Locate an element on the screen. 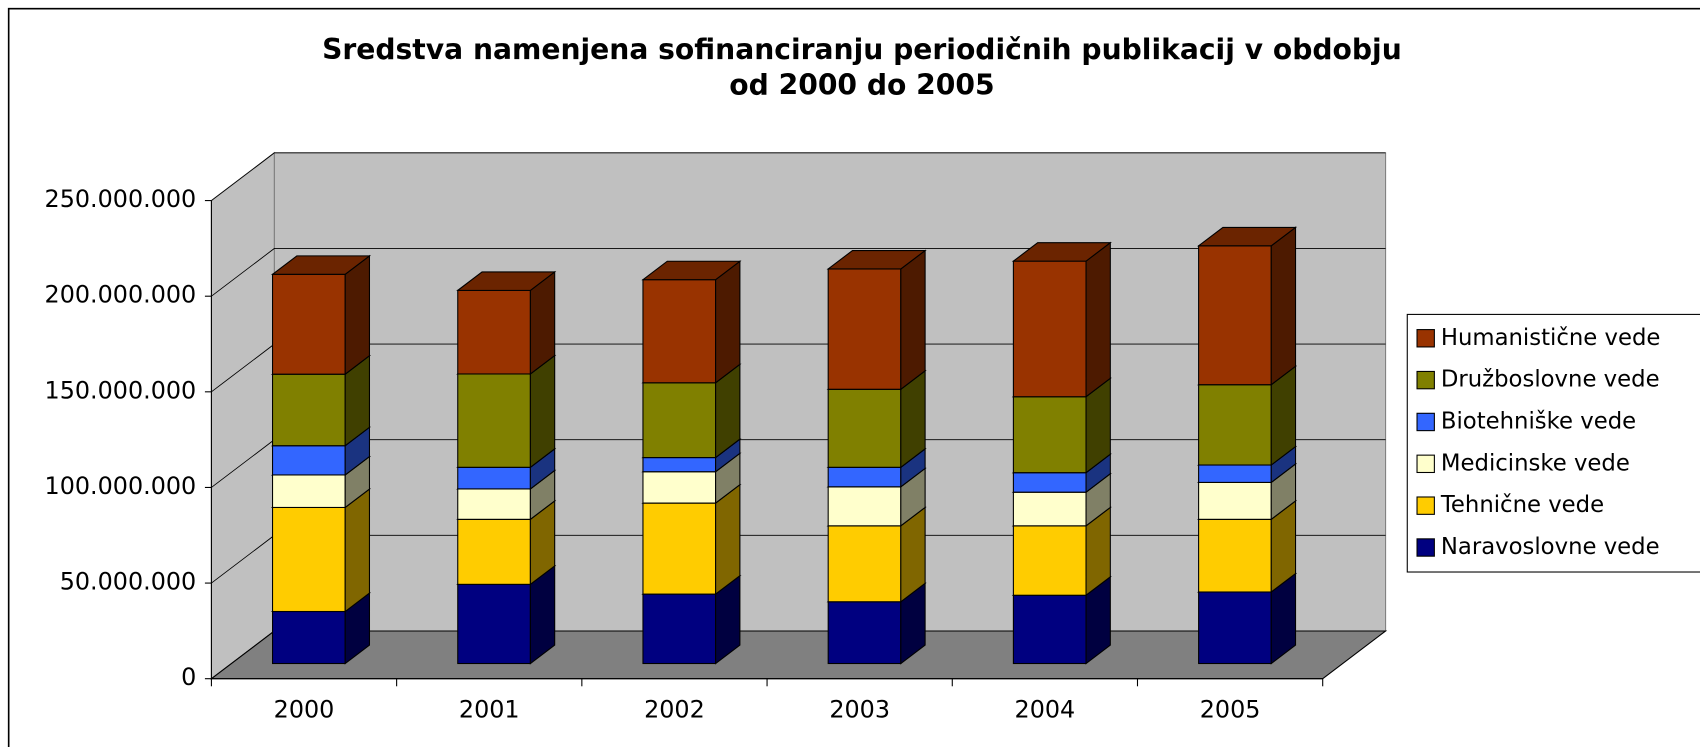 This screenshot has height=747, width=1700. x-tick-label: 2001 is located at coordinates (489, 710).